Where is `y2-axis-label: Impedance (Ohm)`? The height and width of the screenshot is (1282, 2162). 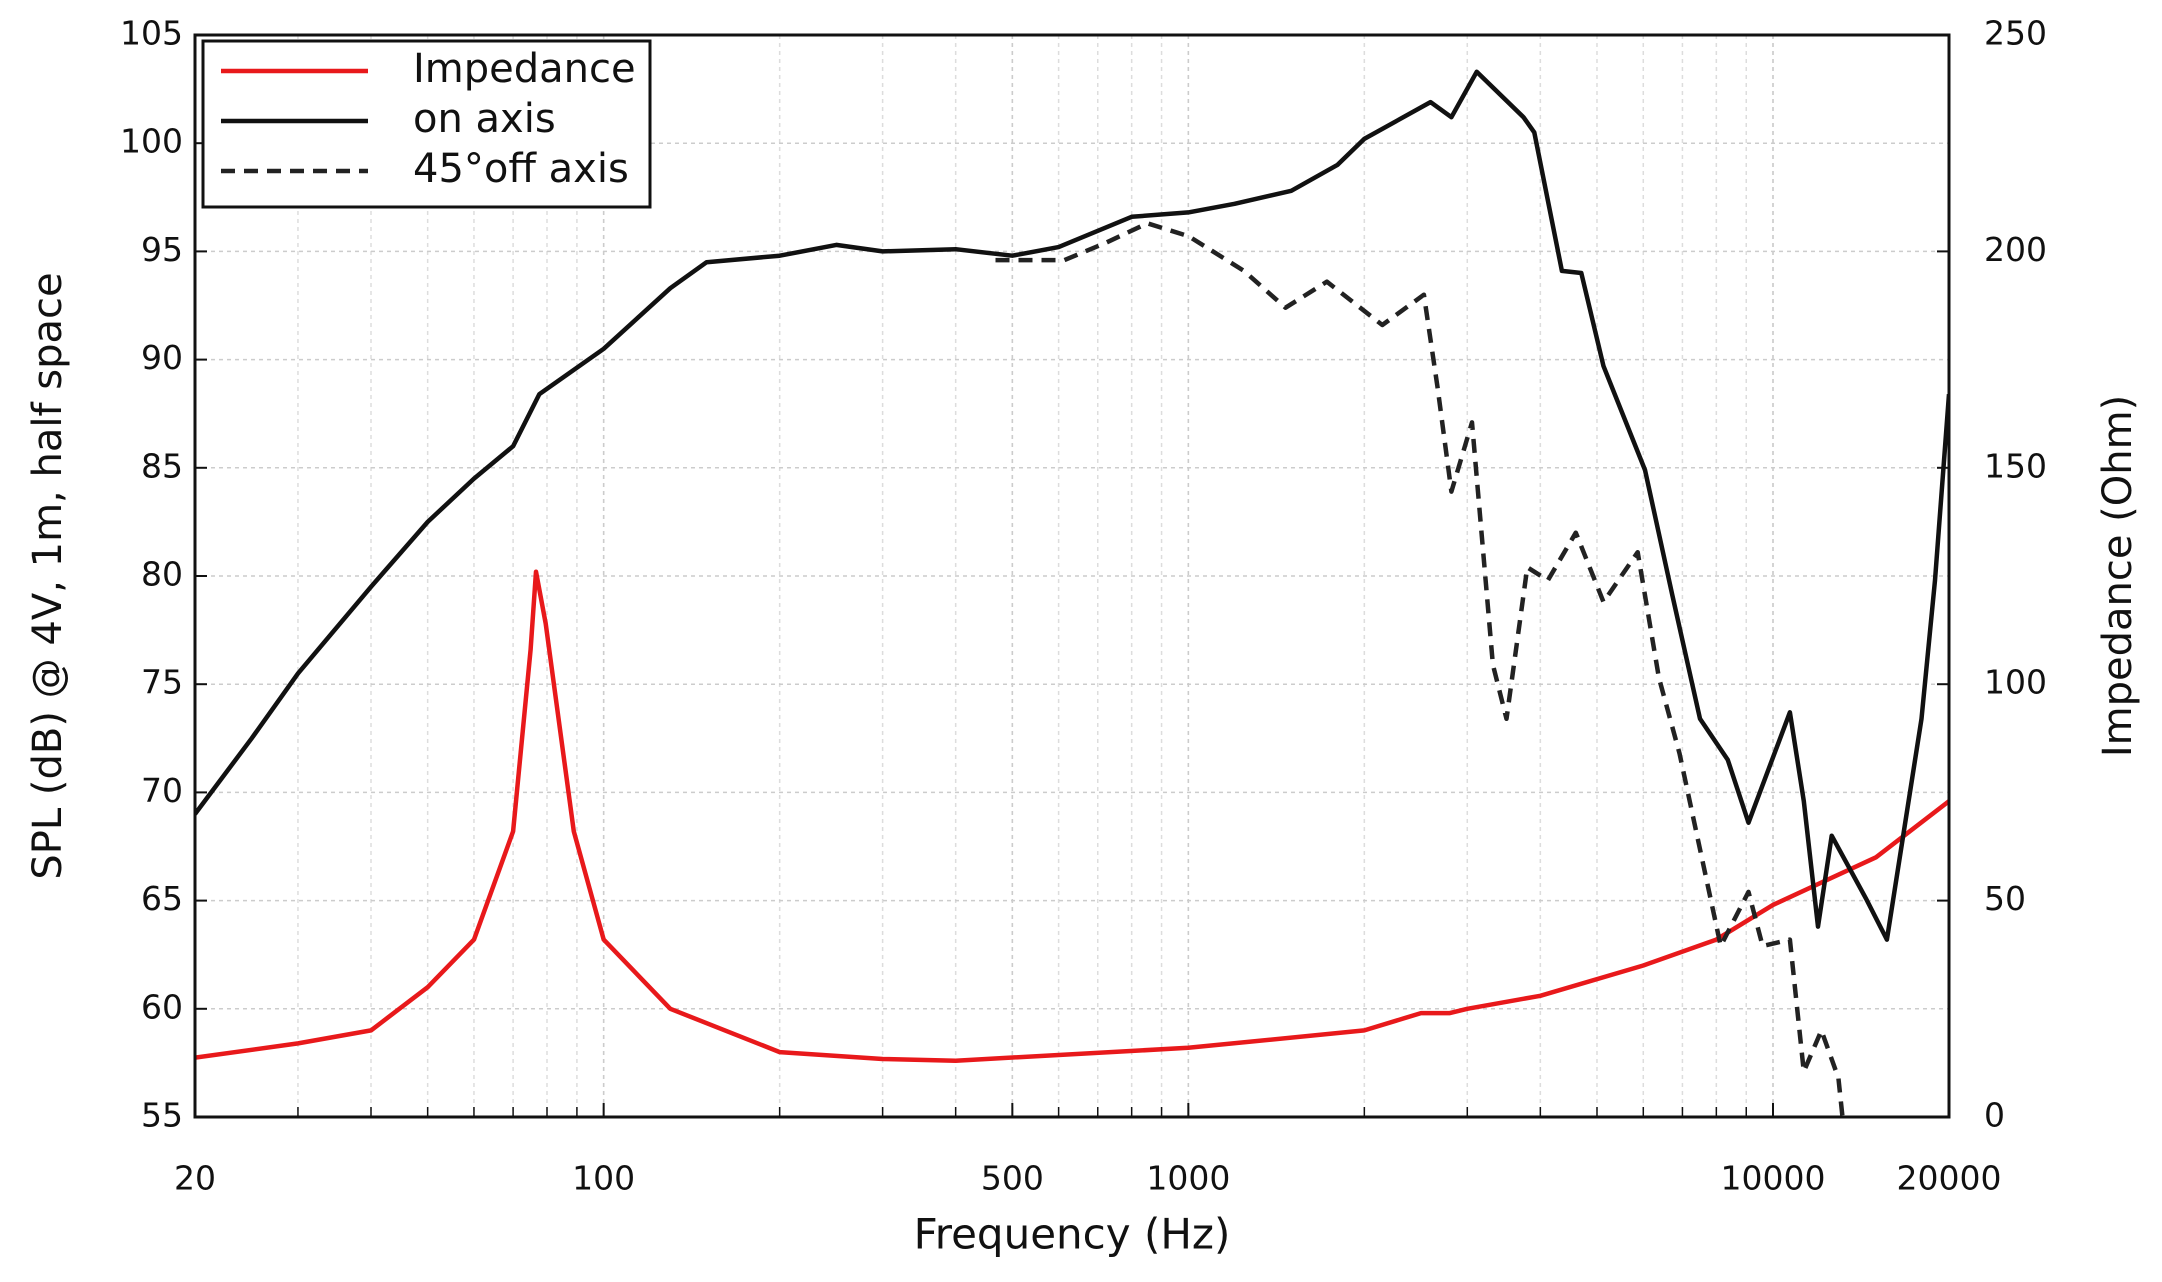
y2-axis-label: Impedance (Ohm) is located at coordinates (2118, 576).